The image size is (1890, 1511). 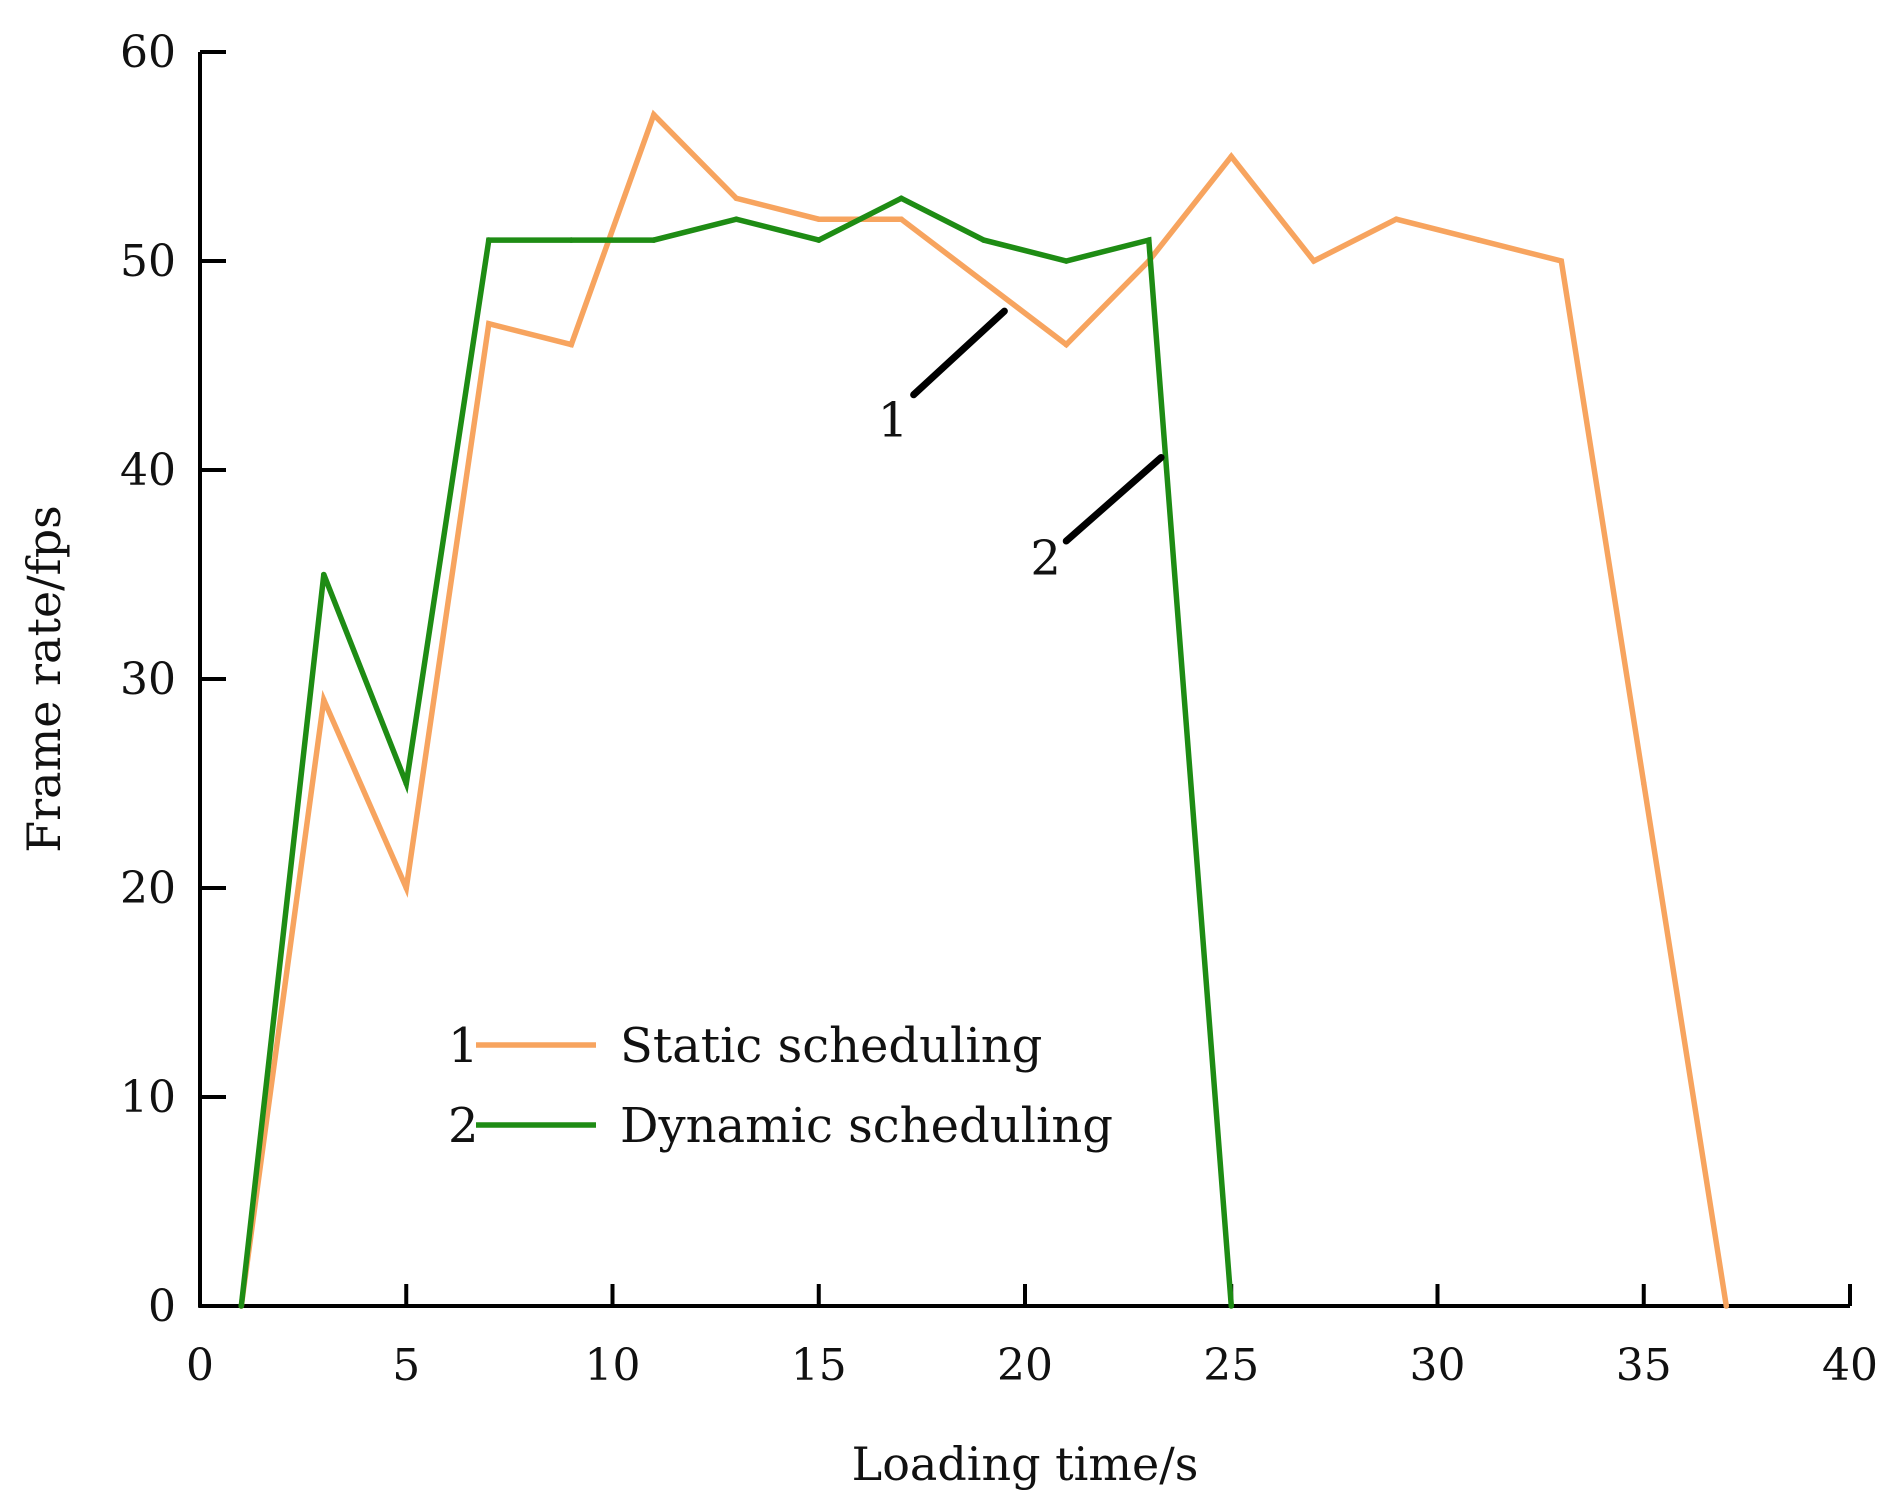 I want to click on x-tick-label: 25, so click(x=1231, y=1365).